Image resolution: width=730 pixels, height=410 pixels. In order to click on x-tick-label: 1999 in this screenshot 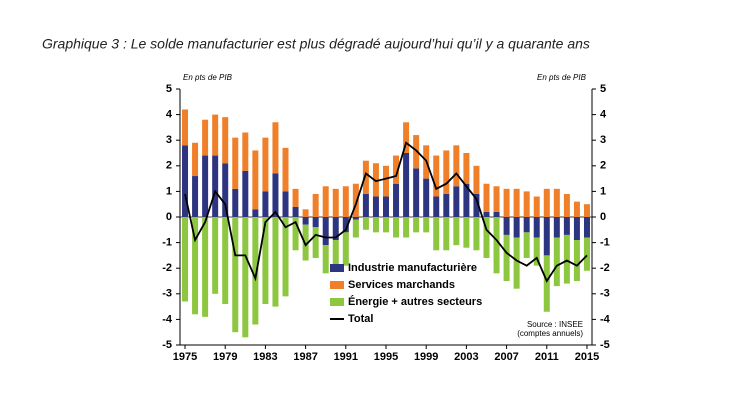, I will do `click(426, 357)`.